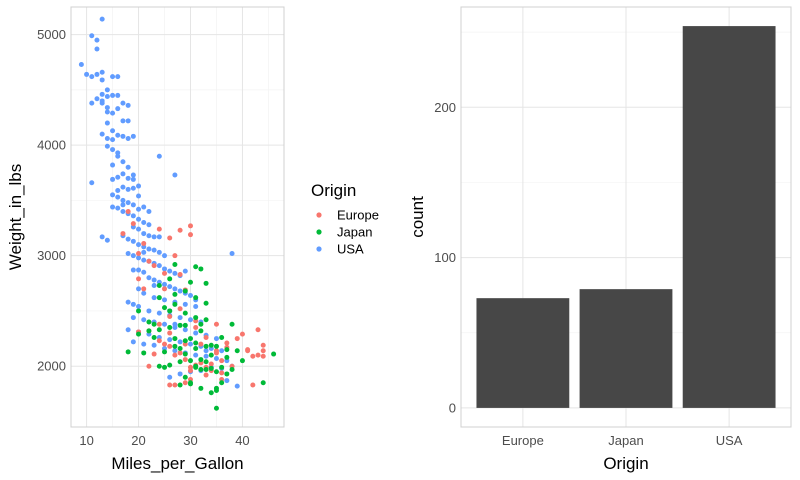  I want to click on legend-item-japan: Japan, so click(344, 232).